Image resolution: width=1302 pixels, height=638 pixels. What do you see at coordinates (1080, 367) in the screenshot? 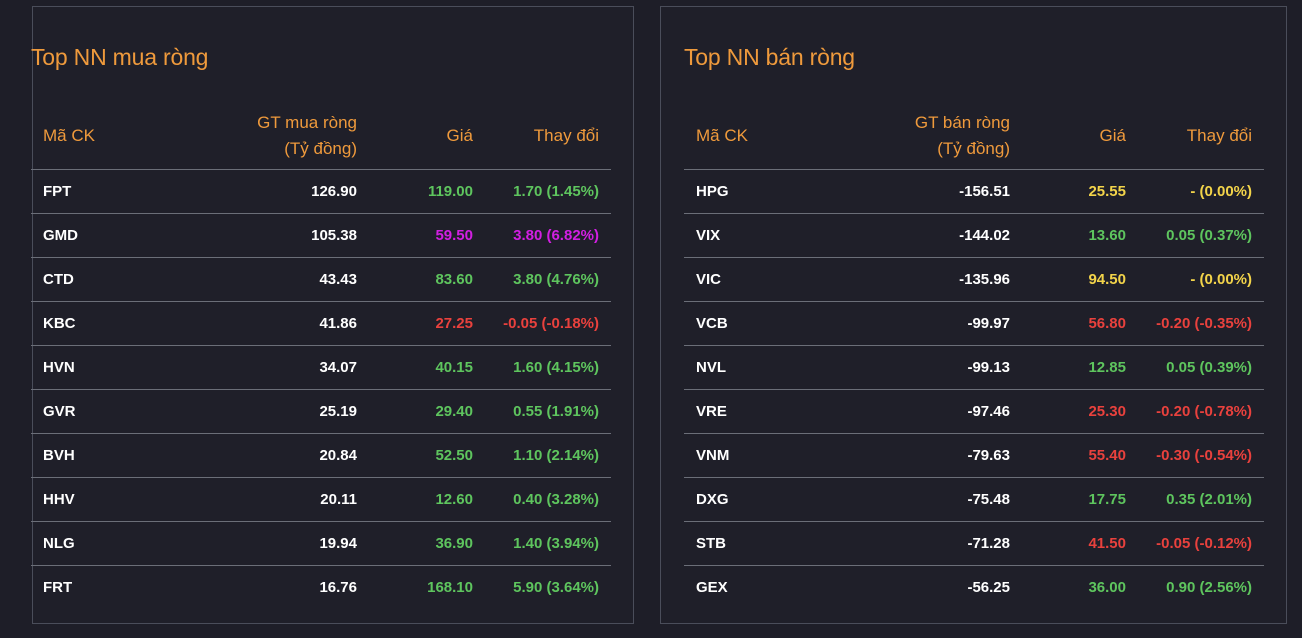
I see `price: 12.85` at bounding box center [1080, 367].